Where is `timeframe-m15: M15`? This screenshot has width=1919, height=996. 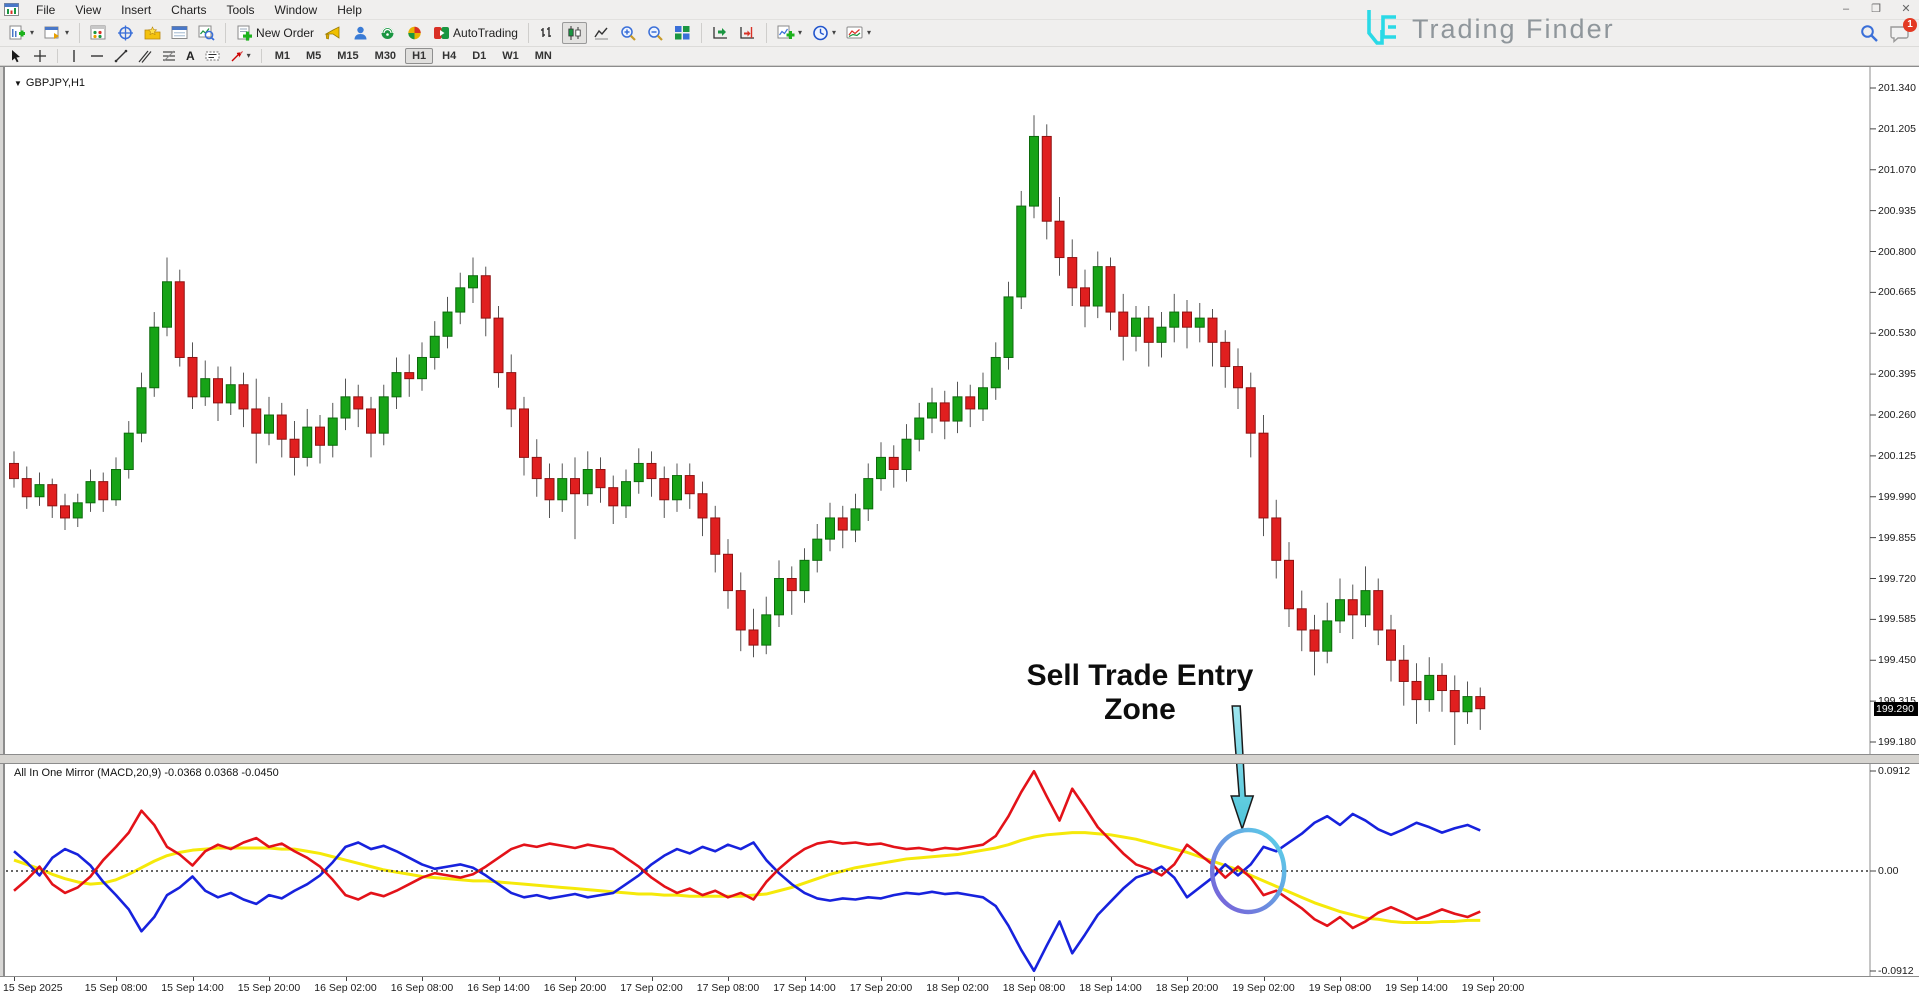
timeframe-m15: M15 is located at coordinates (347, 56).